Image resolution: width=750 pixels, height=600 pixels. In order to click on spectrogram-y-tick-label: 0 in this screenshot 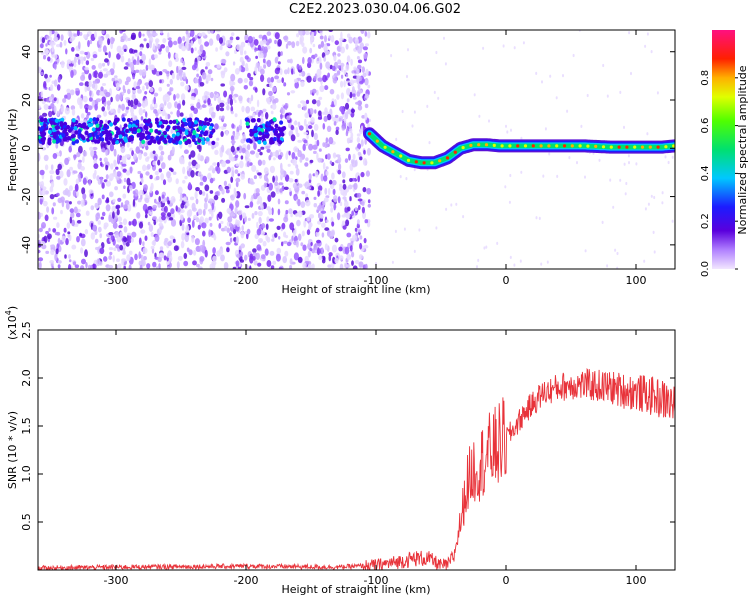, I will do `click(26, 148)`.